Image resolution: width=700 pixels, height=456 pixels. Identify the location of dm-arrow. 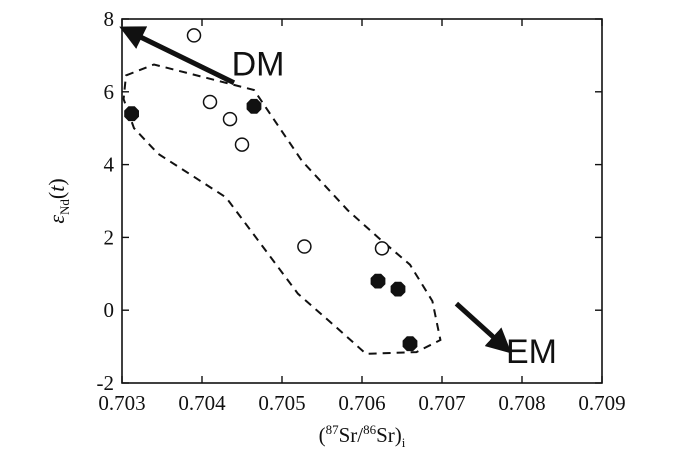
(177, 55).